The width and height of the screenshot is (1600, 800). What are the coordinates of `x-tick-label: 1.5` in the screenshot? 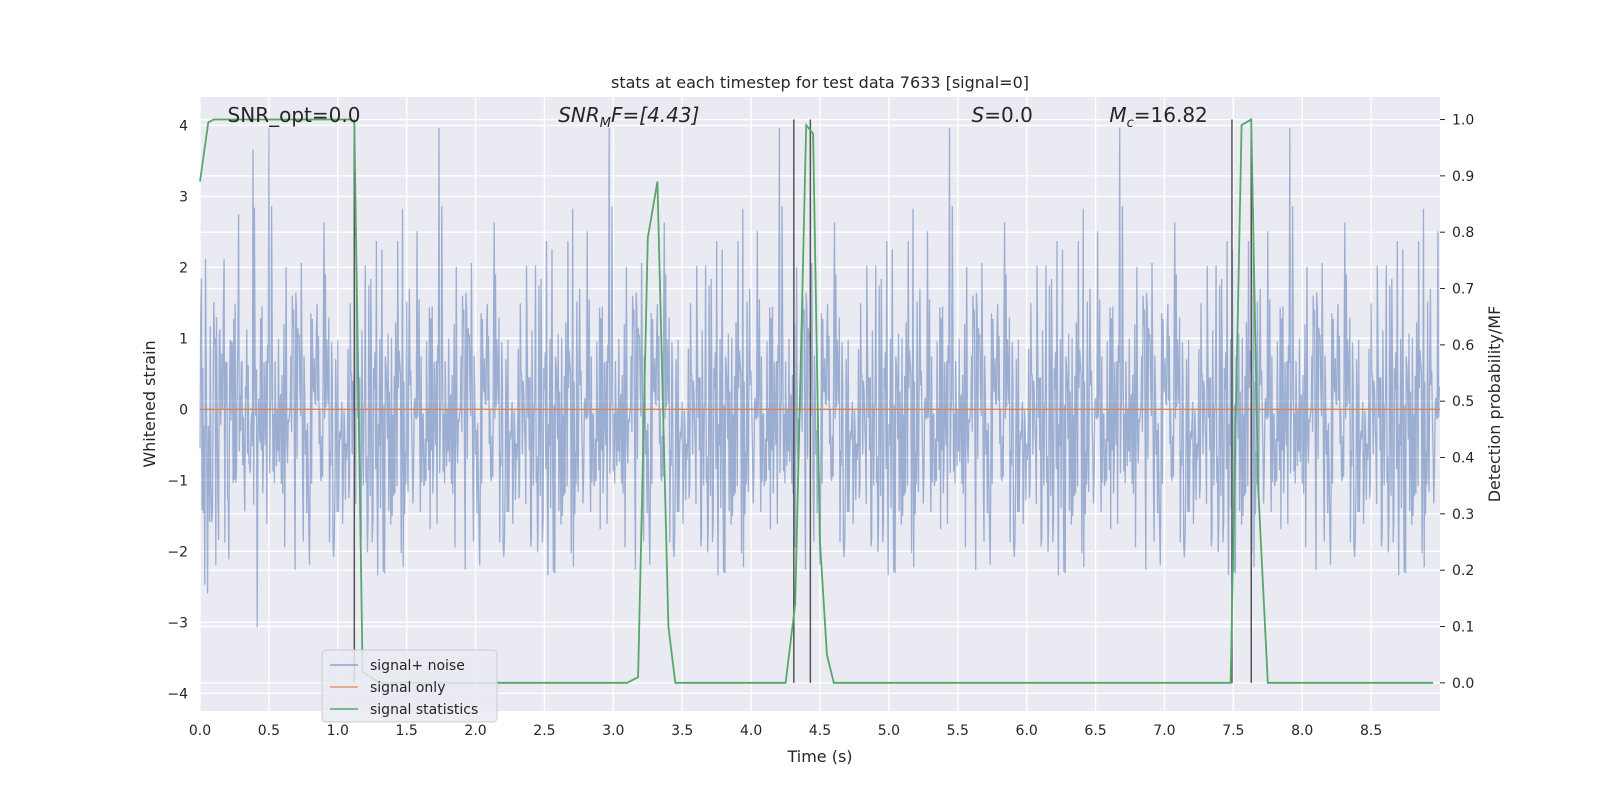 It's located at (407, 731).